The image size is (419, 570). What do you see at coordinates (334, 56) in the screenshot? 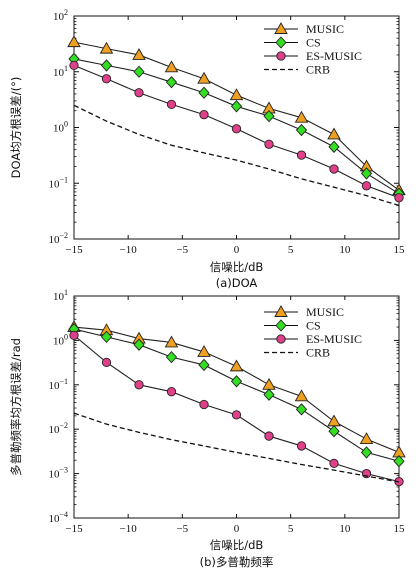
I see `legend-label: ES-MUSIC` at bounding box center [334, 56].